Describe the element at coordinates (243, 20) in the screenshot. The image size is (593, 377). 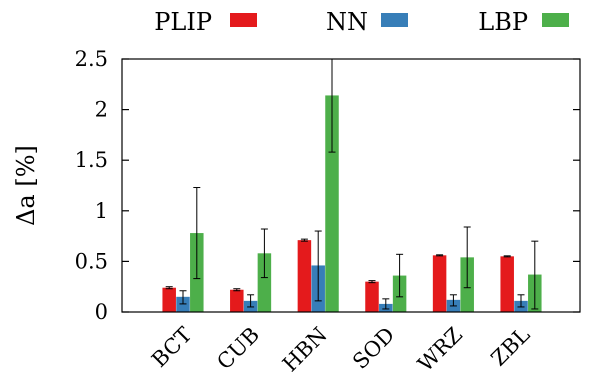
I see `legend-swatch-plip` at that location.